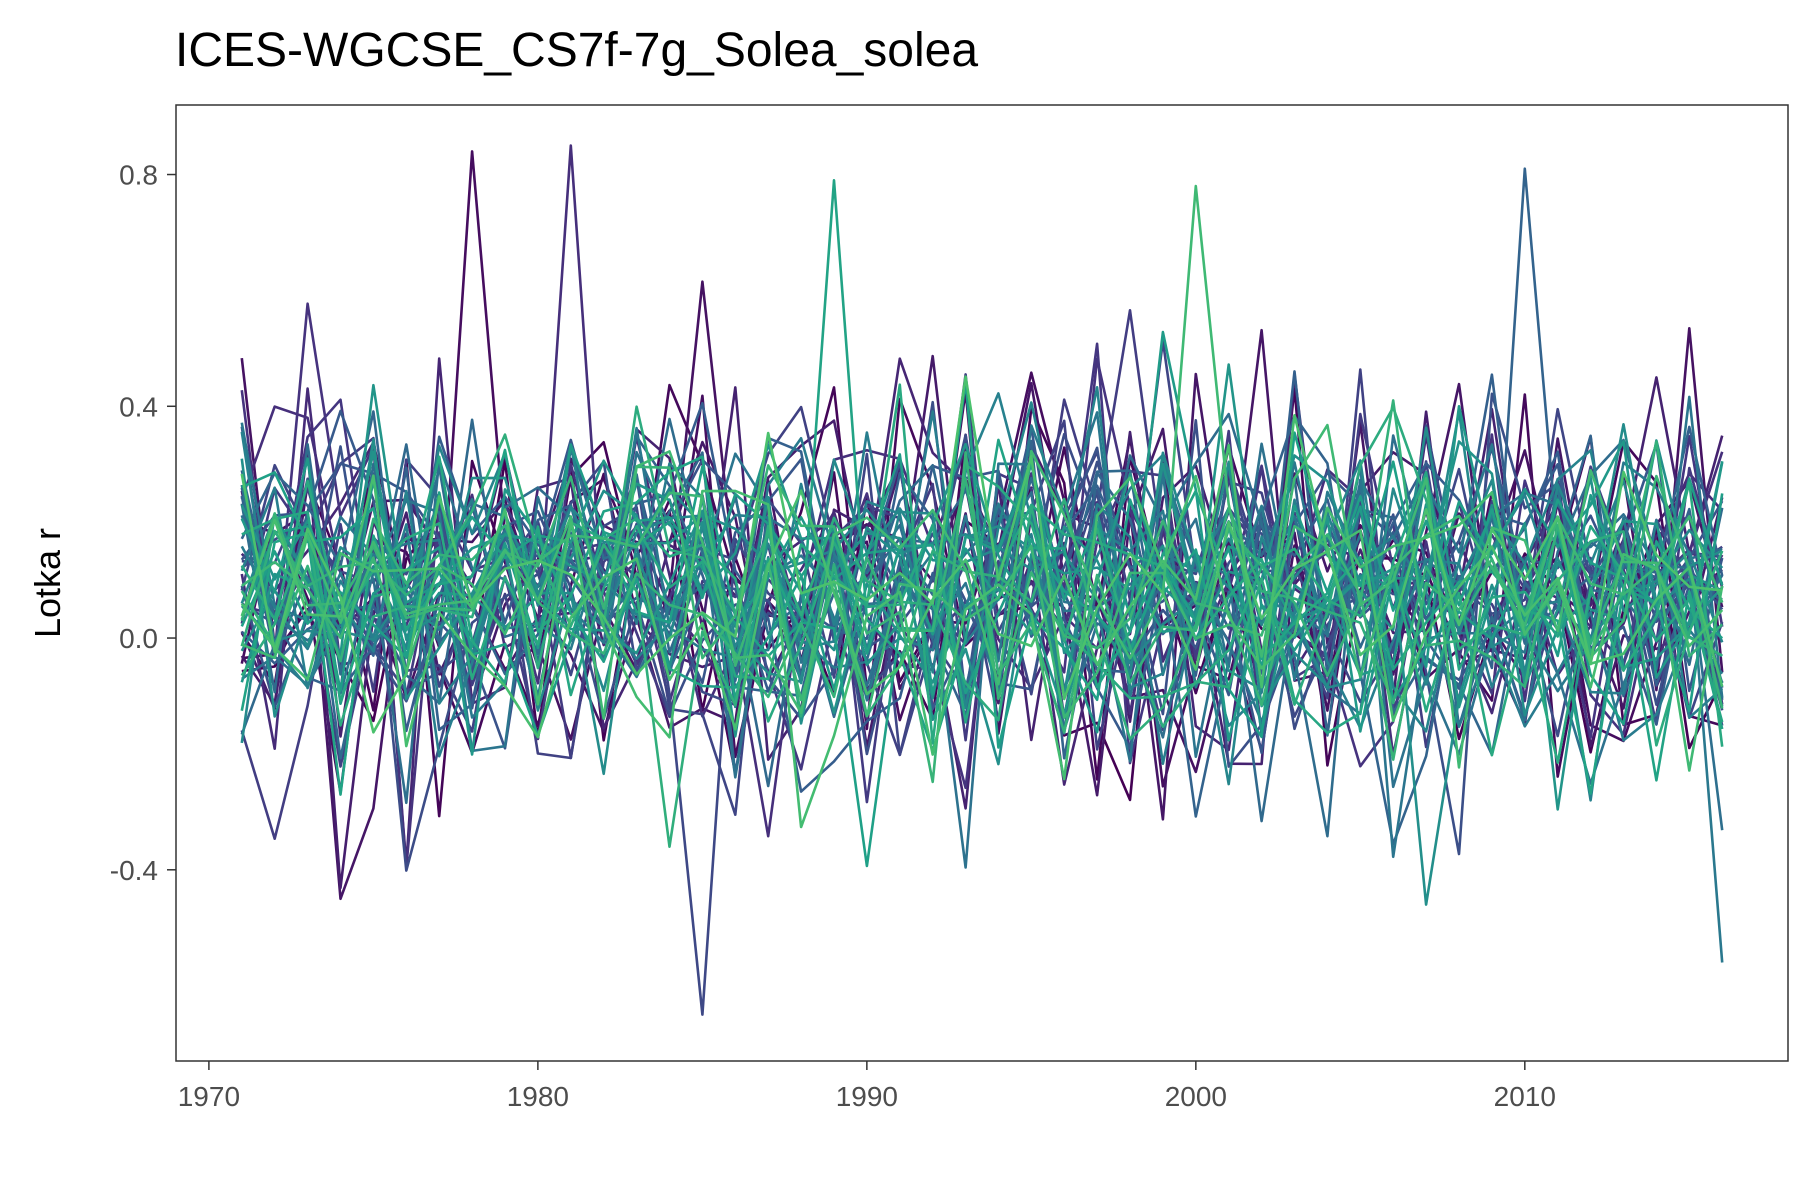 This screenshot has width=1800, height=1200. I want to click on x-tick-label: 1970, so click(209, 1096).